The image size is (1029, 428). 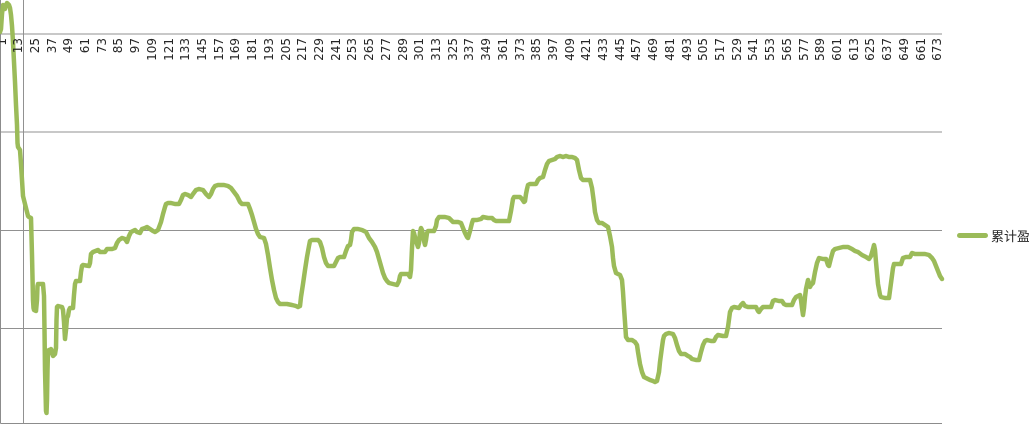 What do you see at coordinates (1010, 237) in the screenshot?
I see `legend-label: 累计盈` at bounding box center [1010, 237].